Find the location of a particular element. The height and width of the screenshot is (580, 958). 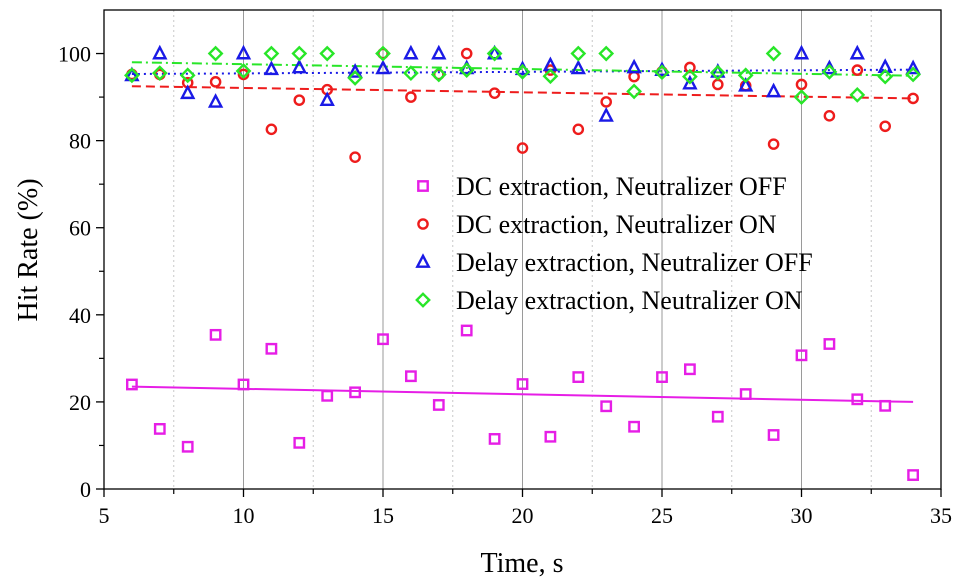

x-tick-label: 20 is located at coordinates (523, 515).